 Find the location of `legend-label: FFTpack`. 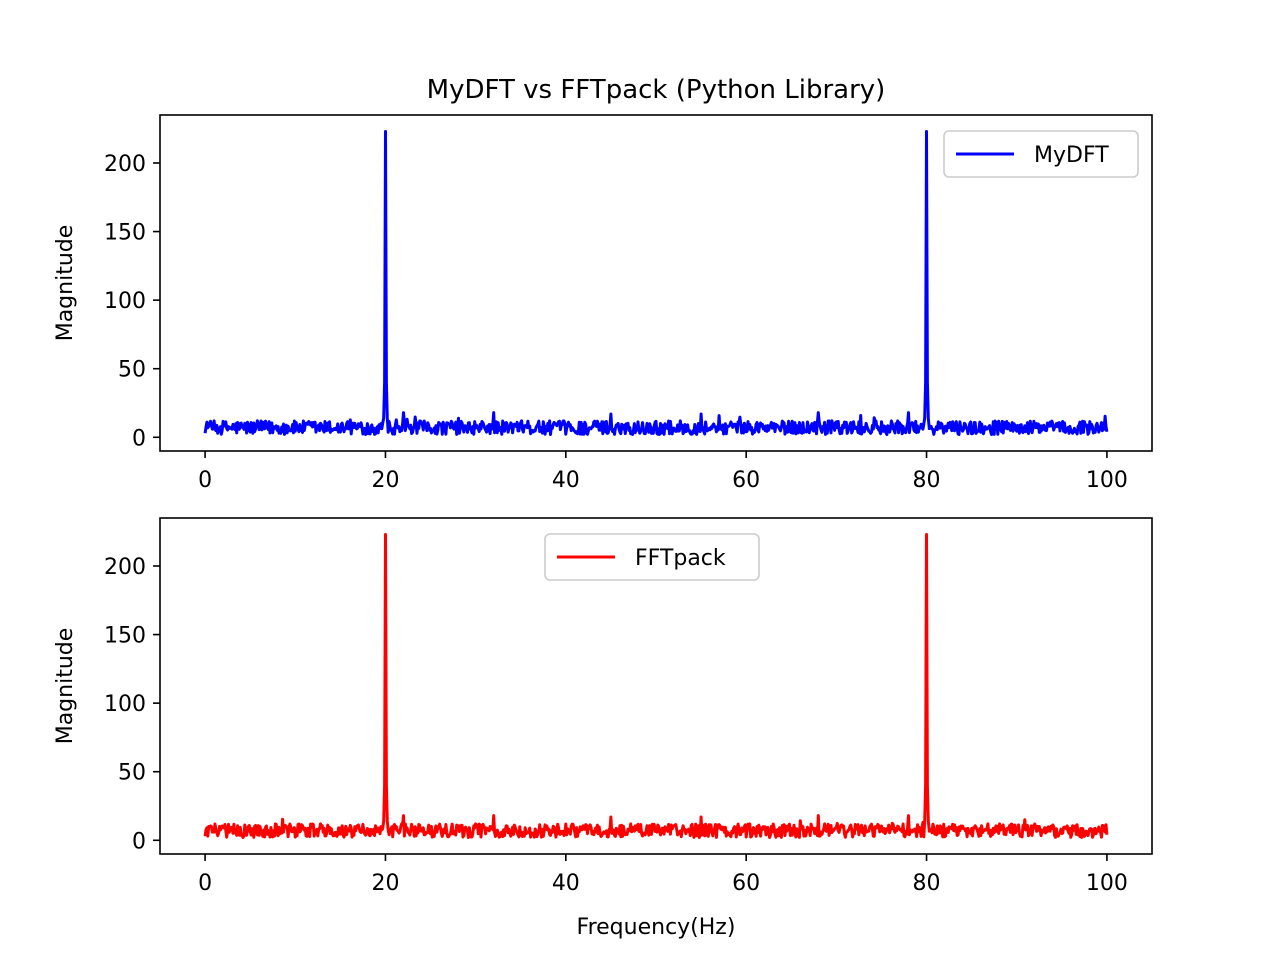

legend-label: FFTpack is located at coordinates (680, 558).